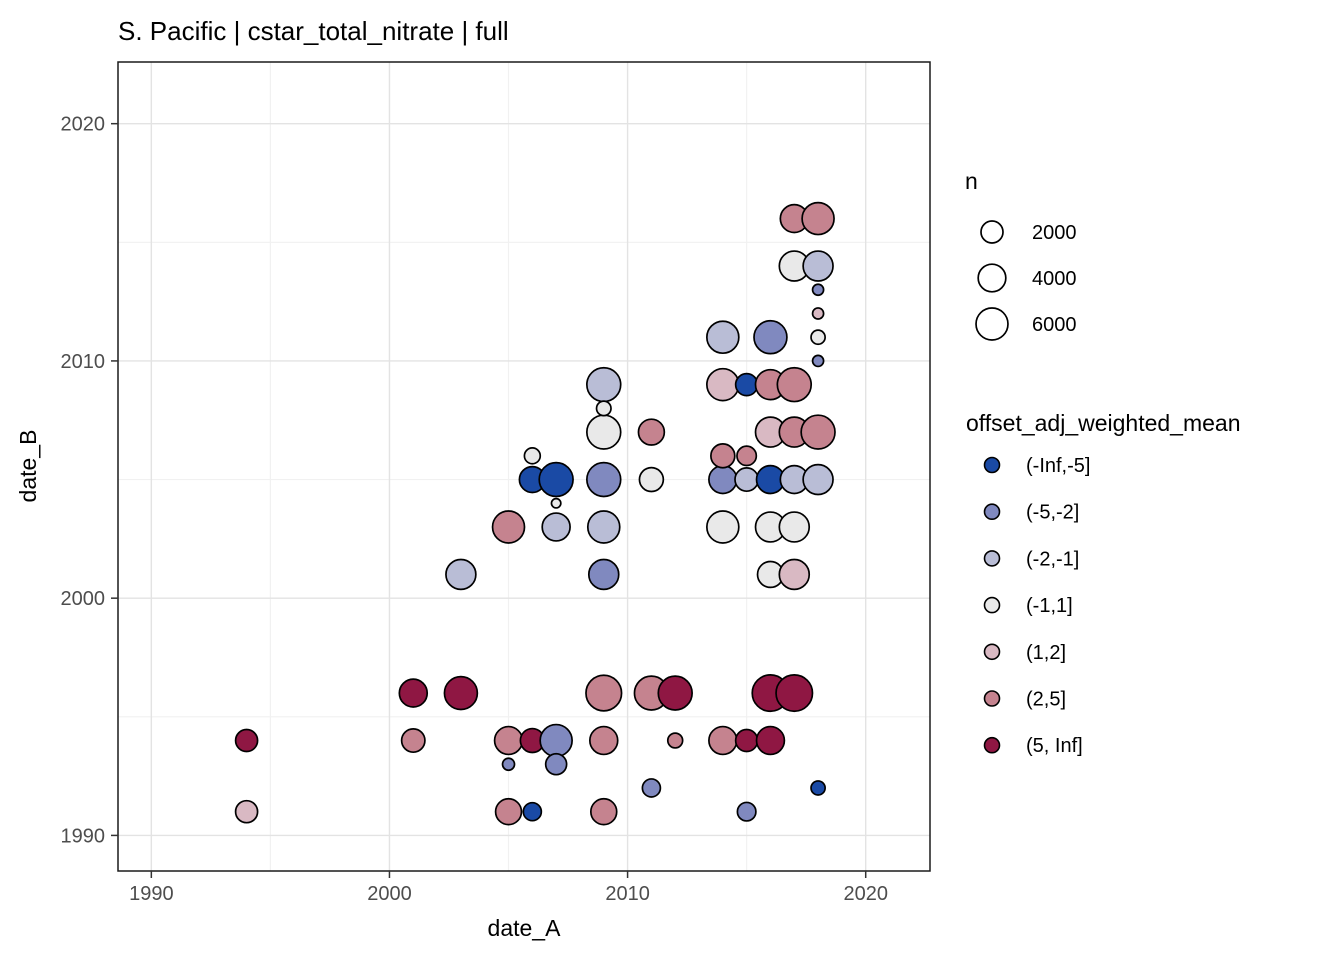  What do you see at coordinates (1046, 653) in the screenshot?
I see `color-legend-label: (1,2]` at bounding box center [1046, 653].